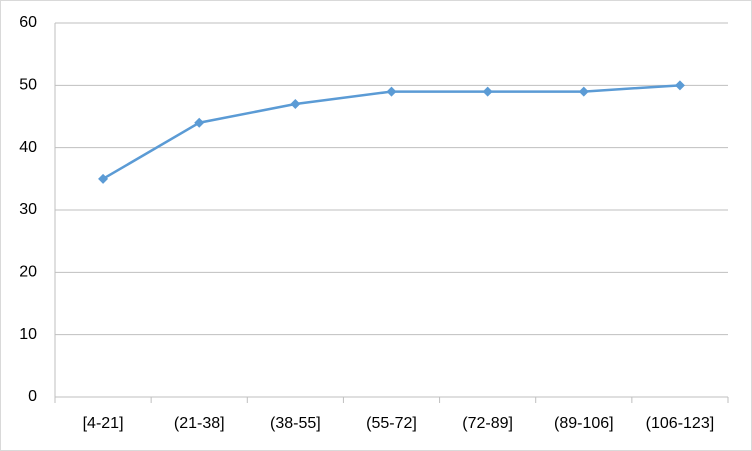 Image resolution: width=752 pixels, height=451 pixels. Describe the element at coordinates (199, 423) in the screenshot. I see `x-tick-label: (21-38]` at that location.